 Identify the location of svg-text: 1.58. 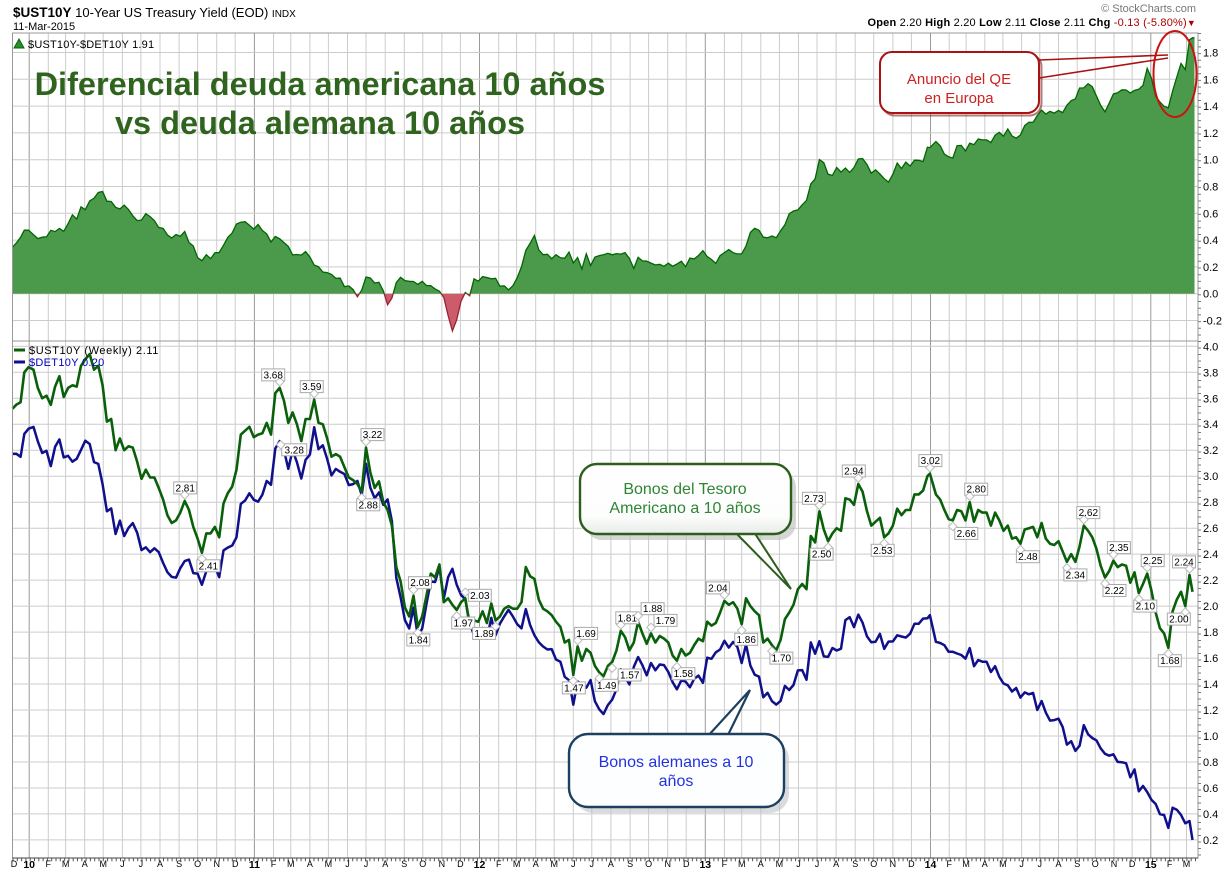
(684, 674).